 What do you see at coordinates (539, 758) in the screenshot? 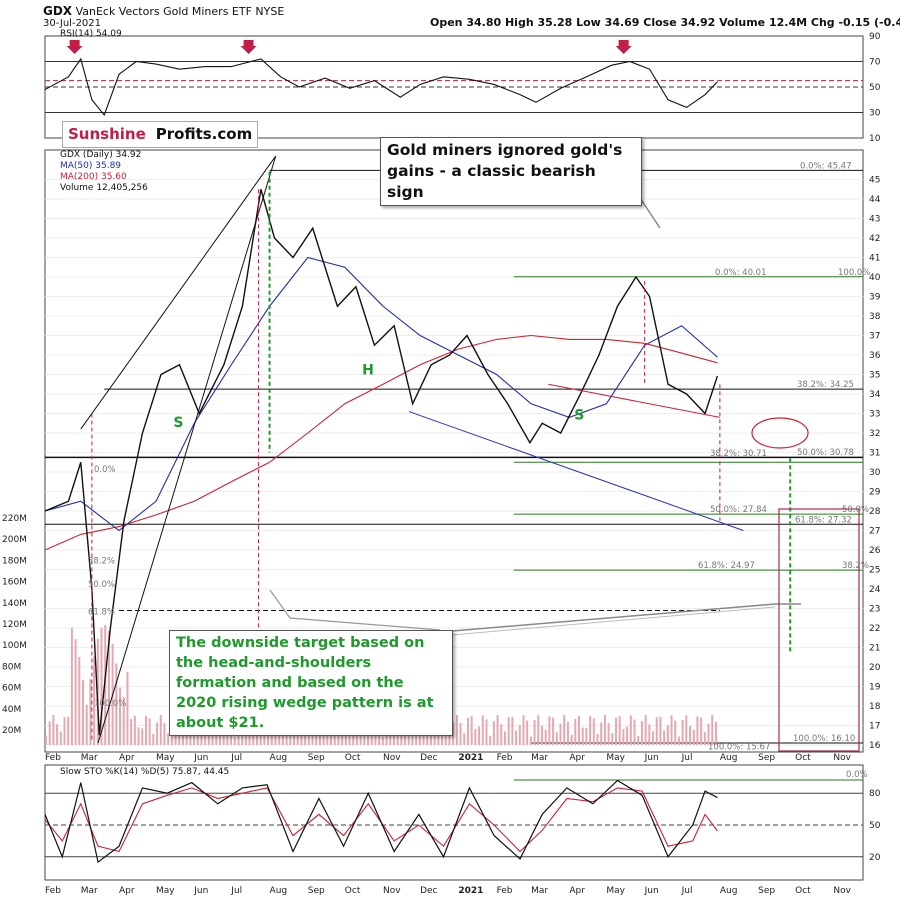
I see `price-x-tick-label: Mar` at bounding box center [539, 758].